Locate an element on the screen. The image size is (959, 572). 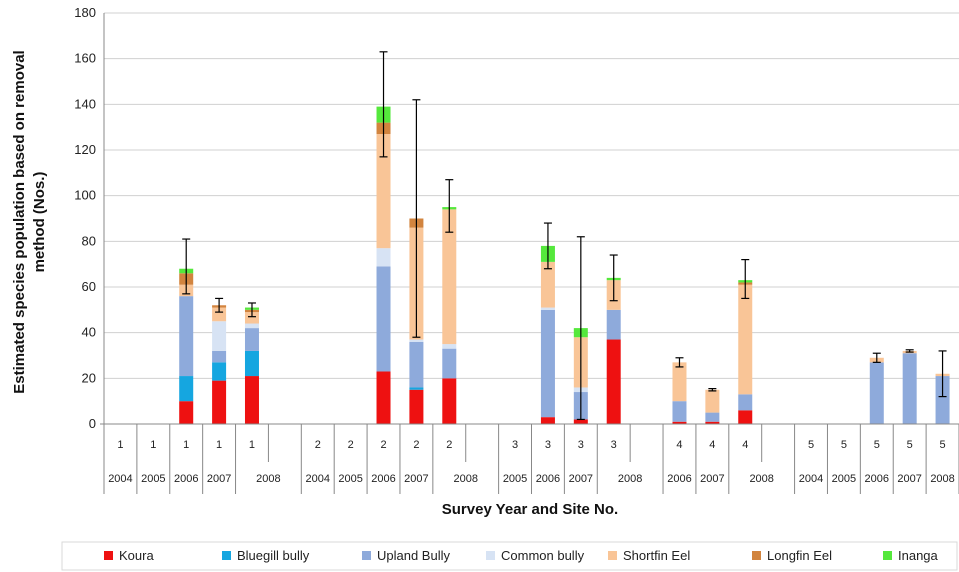
x-axis-title: Survey Year and Site No. is located at coordinates (530, 509).